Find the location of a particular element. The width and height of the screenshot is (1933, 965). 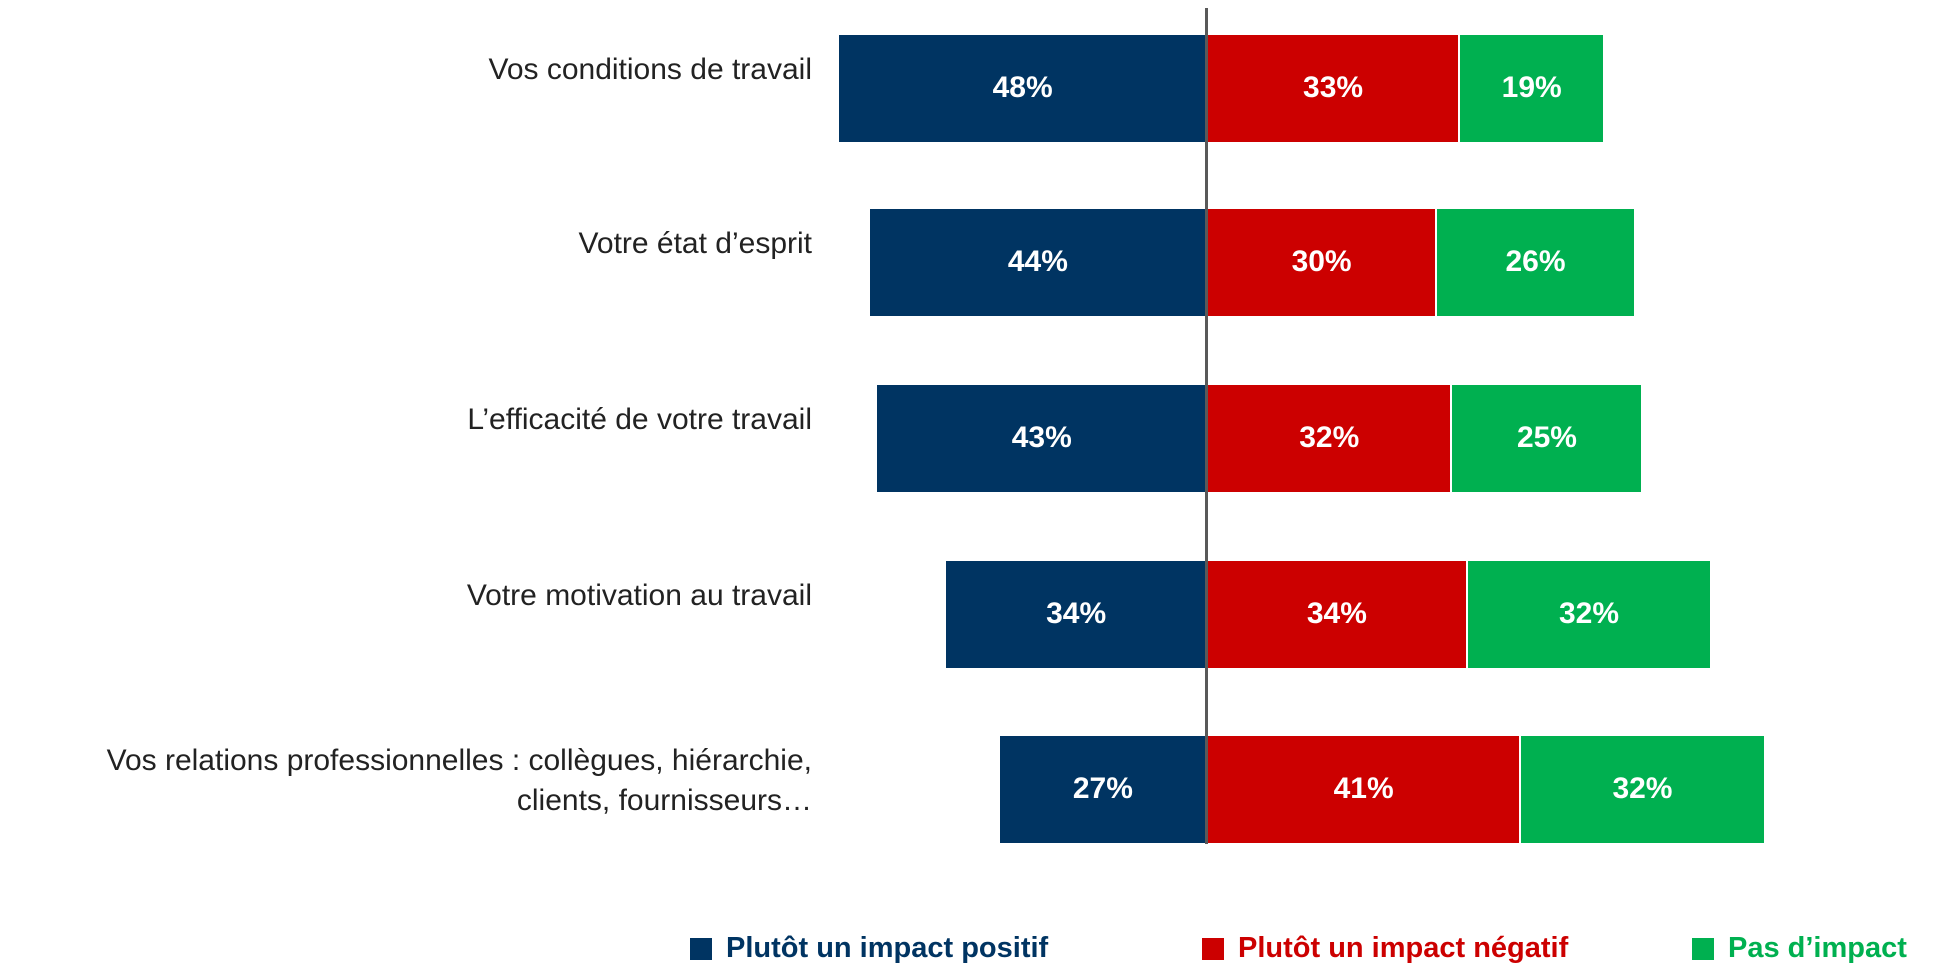

bar: 33% is located at coordinates (1332, 88).